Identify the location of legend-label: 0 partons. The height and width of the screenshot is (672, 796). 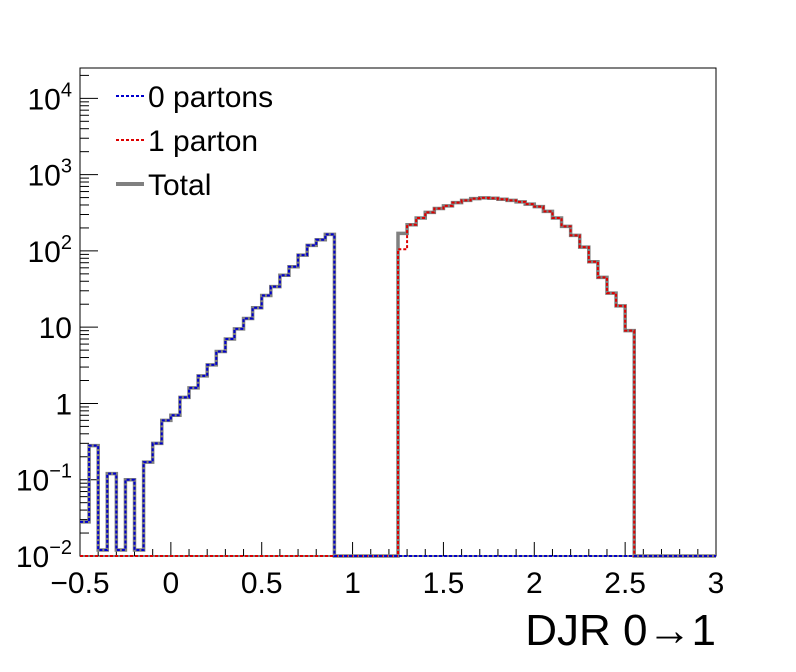
(210, 97).